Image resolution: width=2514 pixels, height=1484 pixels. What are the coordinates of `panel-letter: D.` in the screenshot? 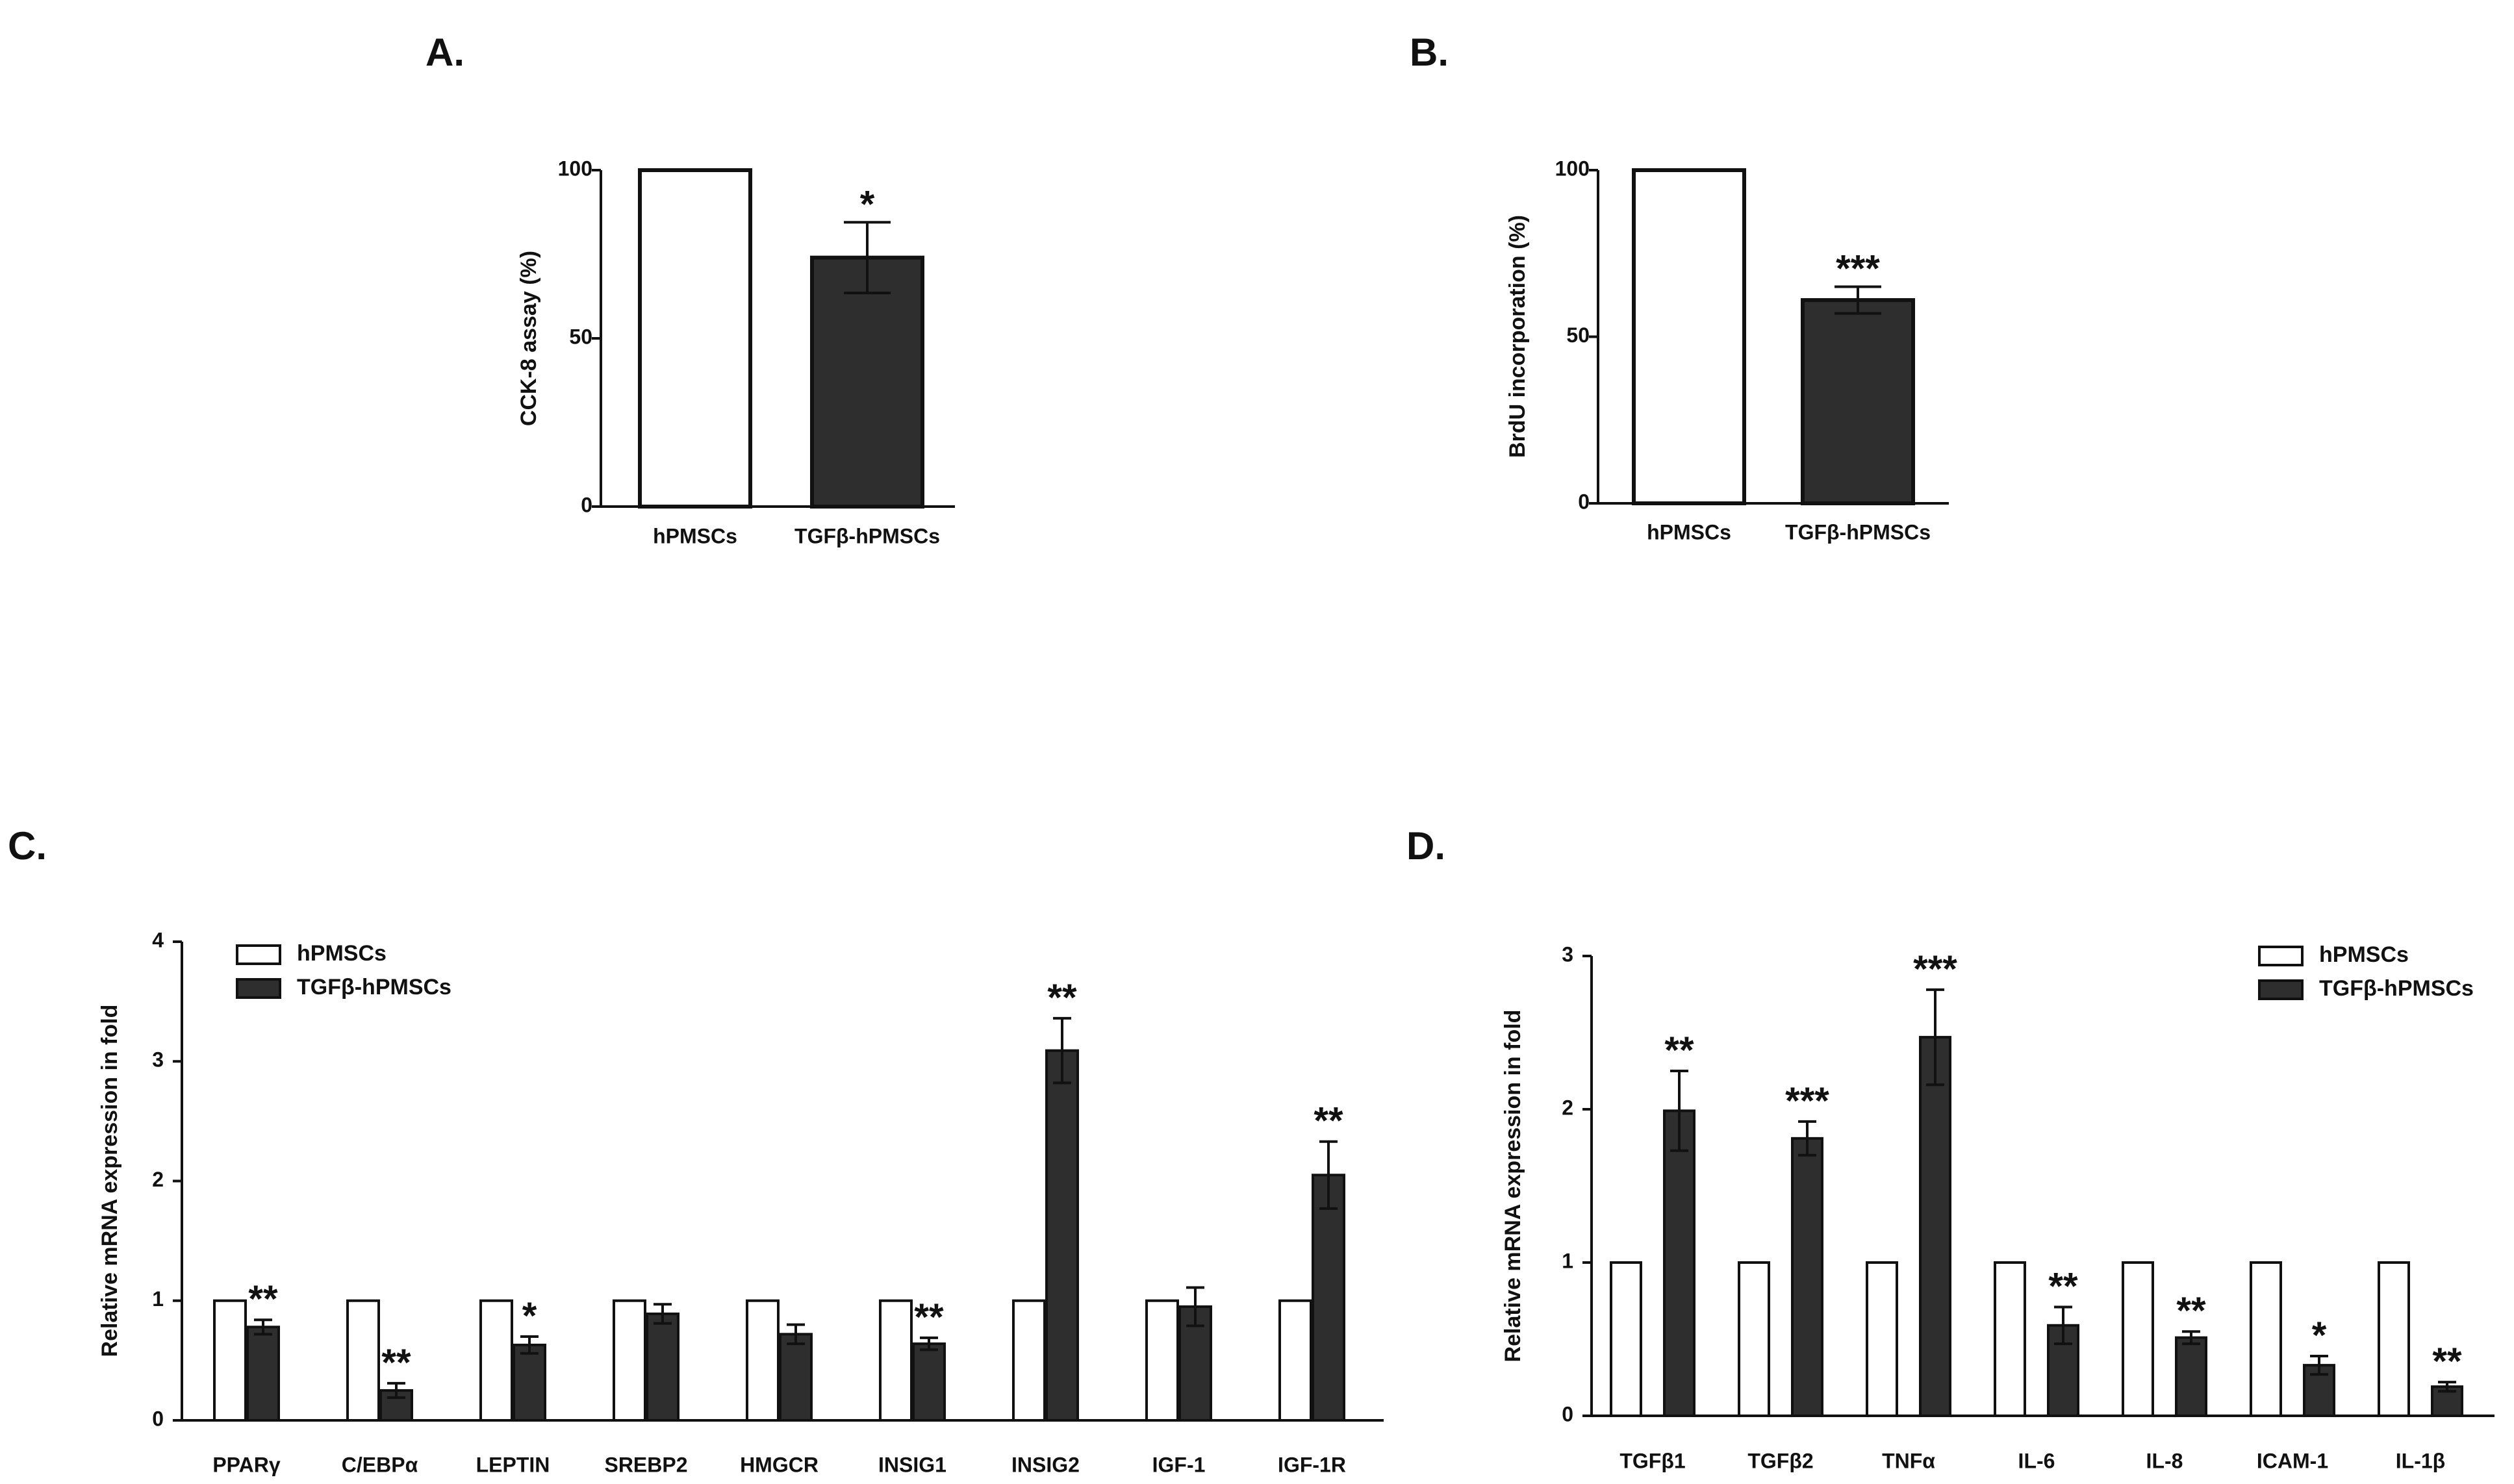 It's located at (1425, 846).